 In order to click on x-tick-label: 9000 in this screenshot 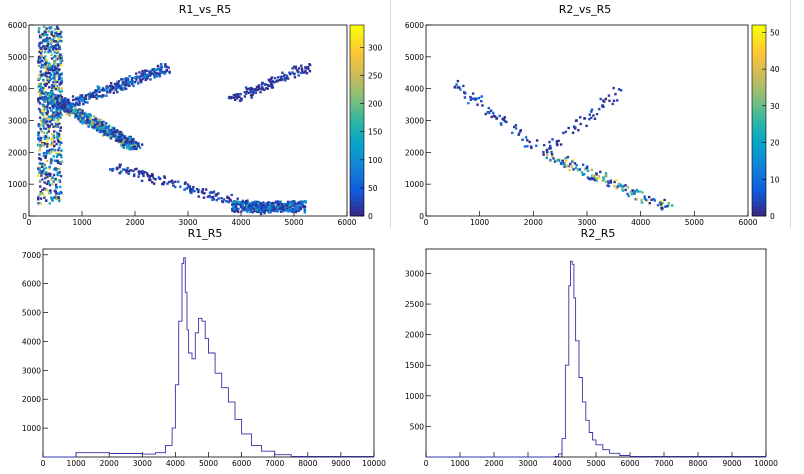, I will do `click(340, 463)`.